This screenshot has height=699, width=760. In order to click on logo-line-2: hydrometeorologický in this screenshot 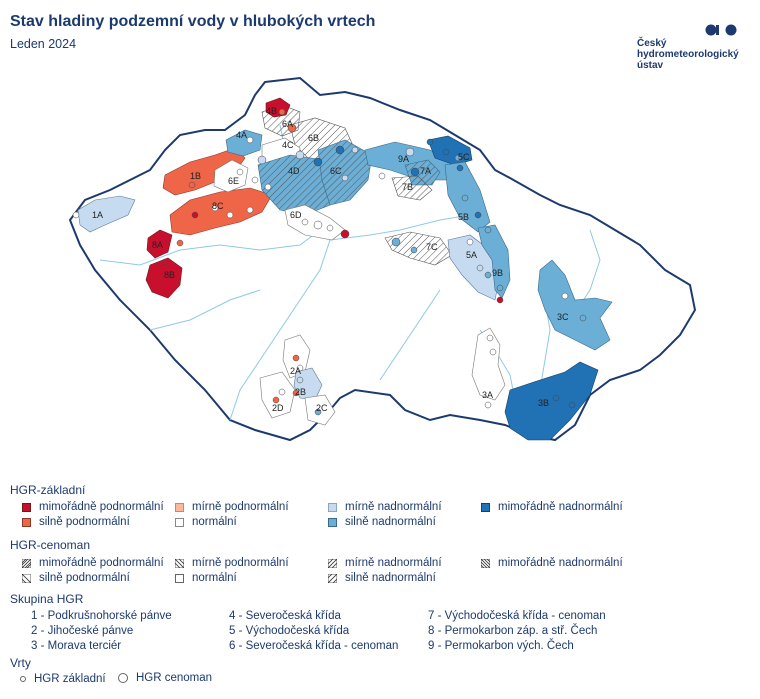, I will do `click(688, 54)`.